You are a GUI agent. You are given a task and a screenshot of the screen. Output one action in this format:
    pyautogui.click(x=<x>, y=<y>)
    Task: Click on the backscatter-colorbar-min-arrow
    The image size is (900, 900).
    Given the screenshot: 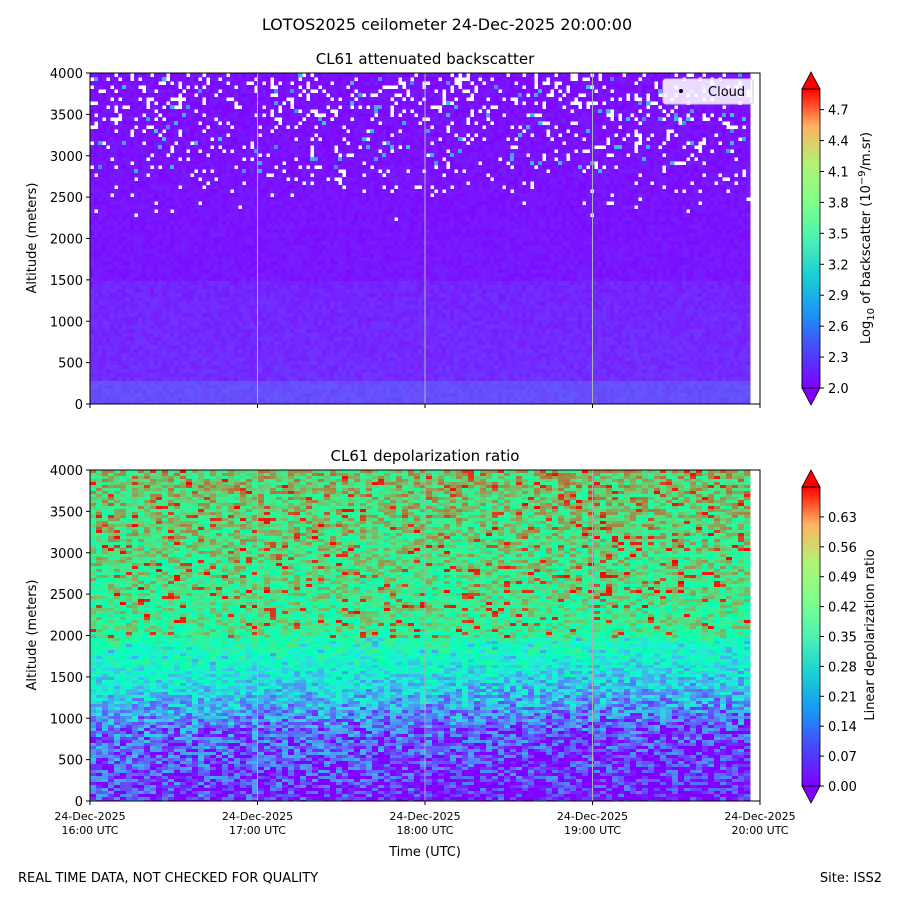 What is the action you would take?
    pyautogui.click(x=811, y=396)
    